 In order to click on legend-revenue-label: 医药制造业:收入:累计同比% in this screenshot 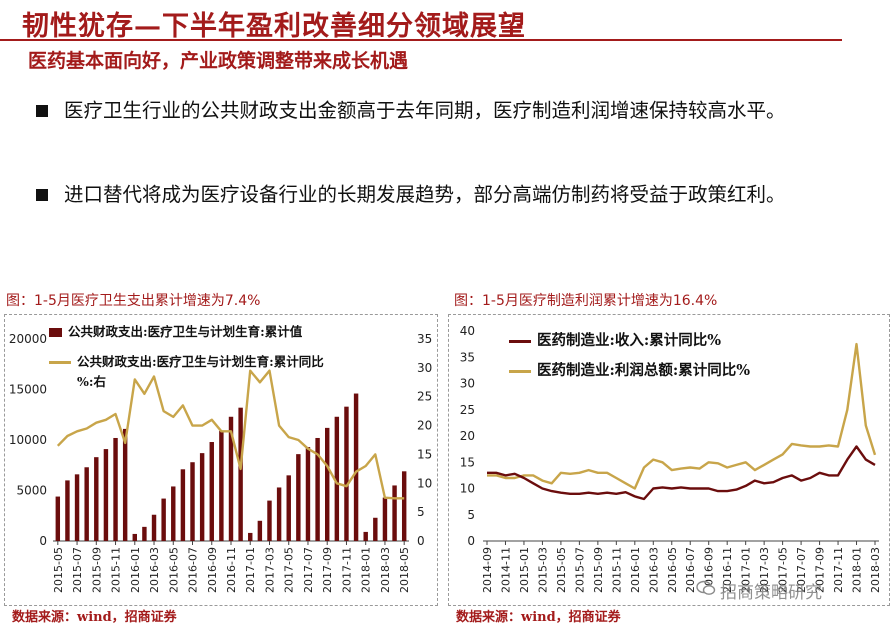, I will do `click(629, 340)`.